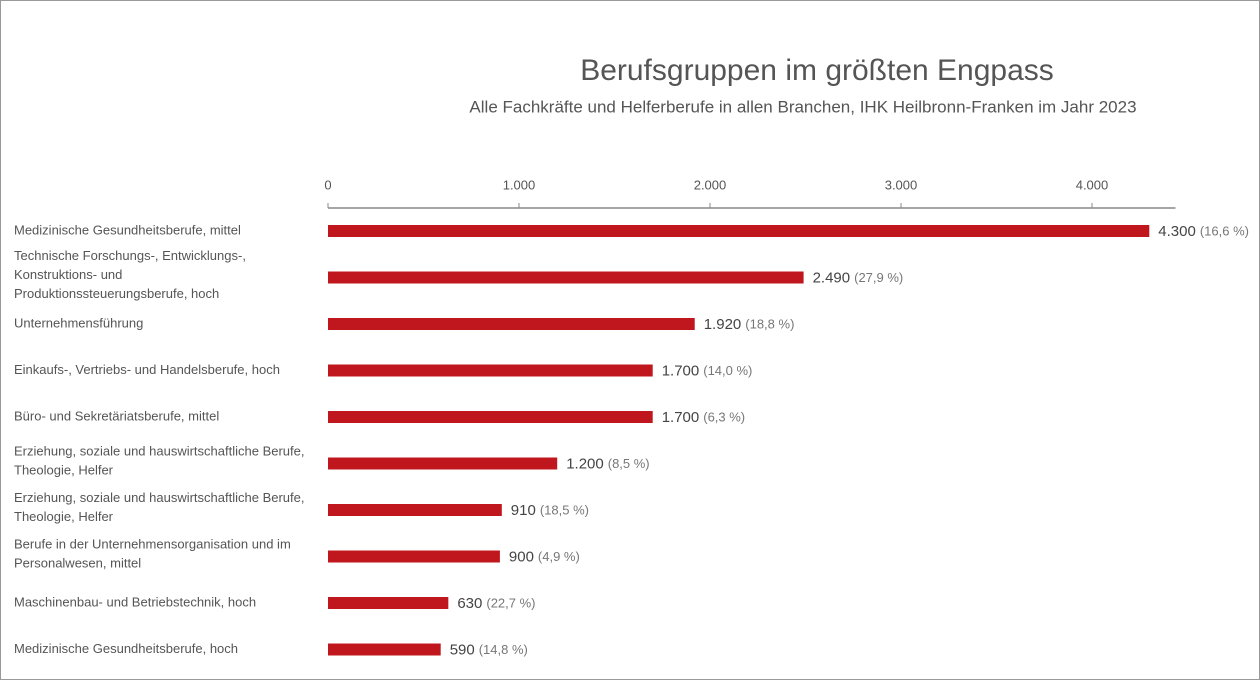 This screenshot has height=680, width=1260. Describe the element at coordinates (832, 277) in the screenshot. I see `value-label: 2.490` at that location.